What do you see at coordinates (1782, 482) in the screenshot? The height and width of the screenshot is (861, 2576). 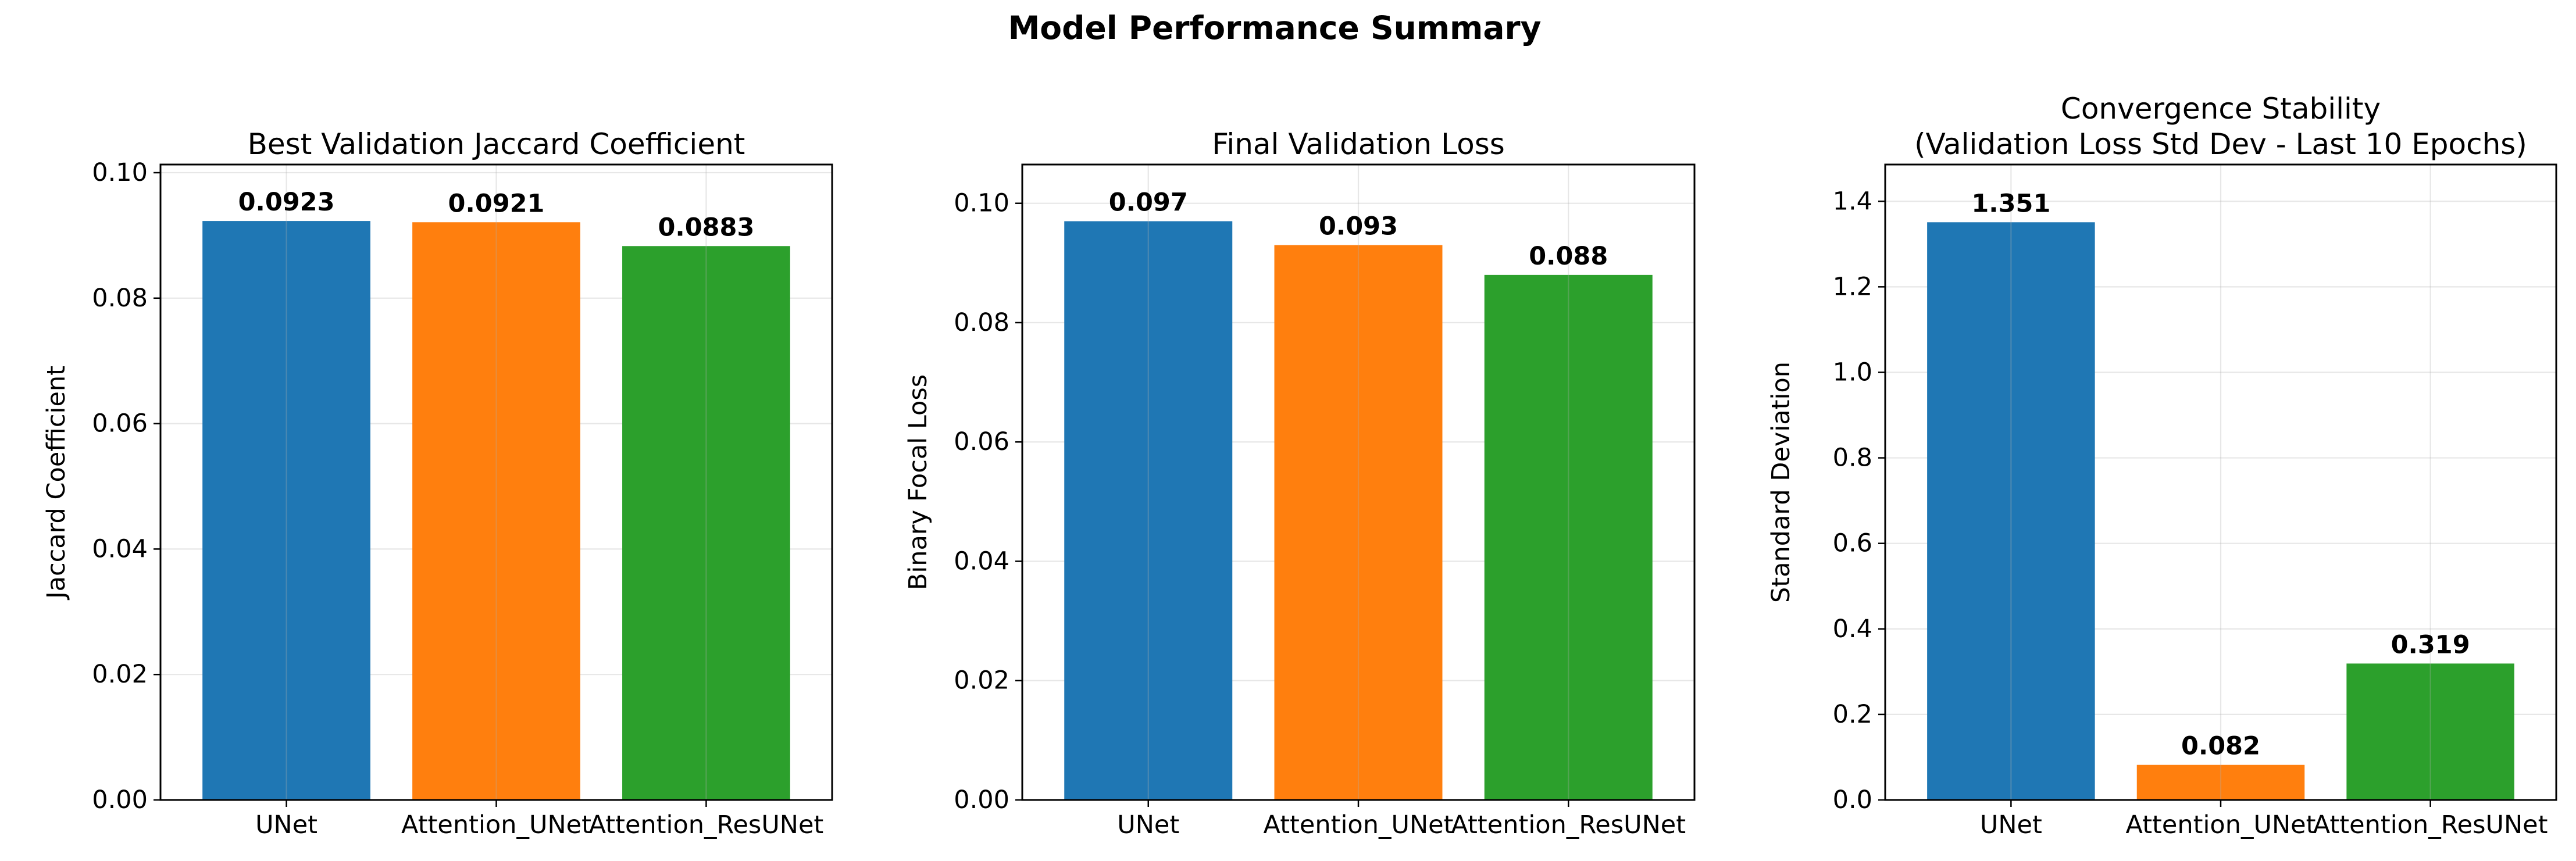 I see `y-axis-label: Standard Deviation` at bounding box center [1782, 482].